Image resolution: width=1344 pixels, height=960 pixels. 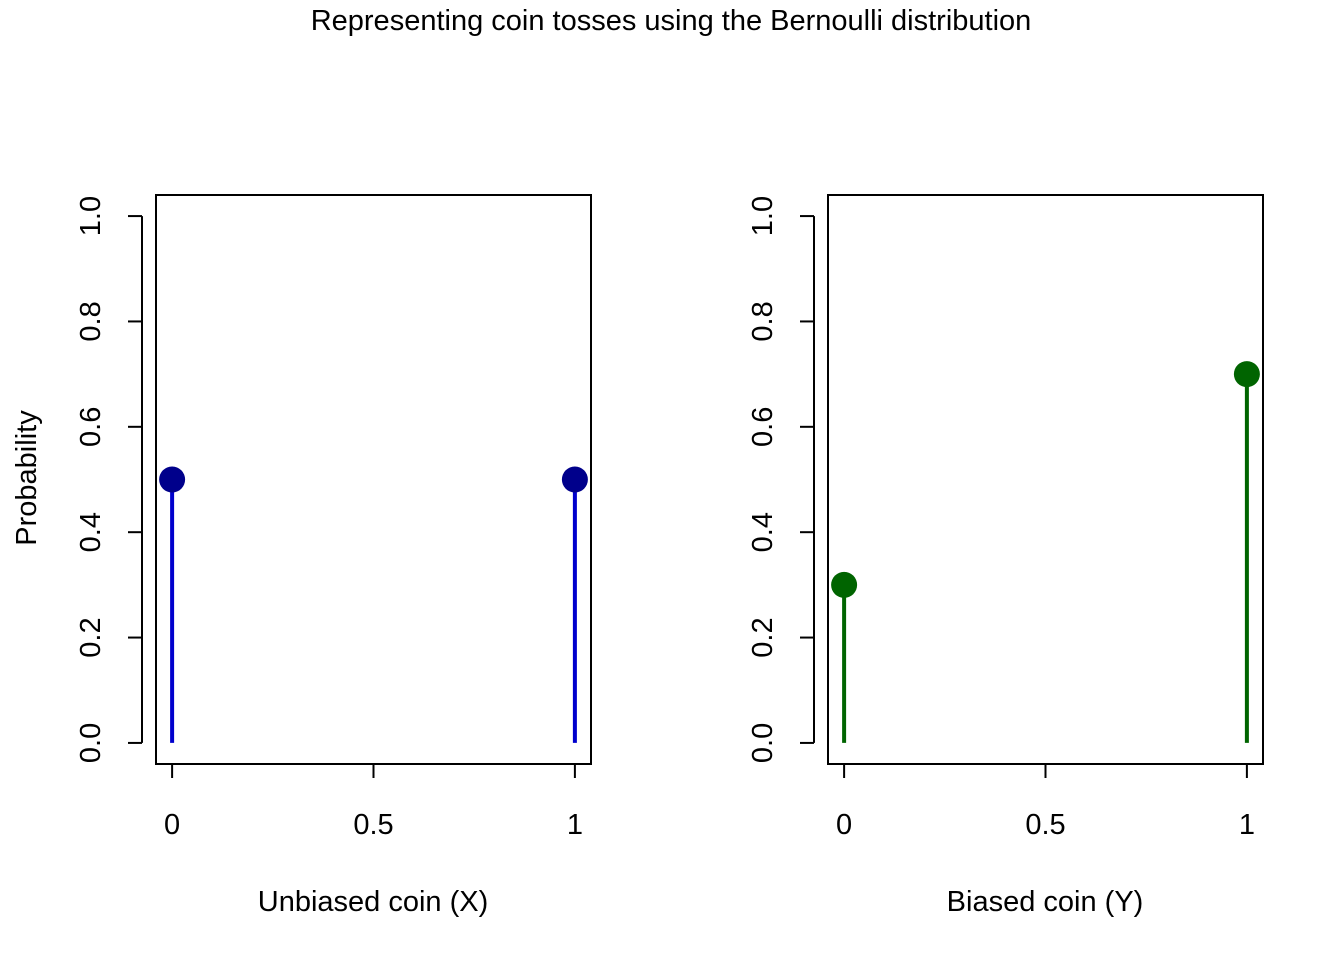 I want to click on x-axis-label: Unbiased coin (X), so click(x=373, y=902).